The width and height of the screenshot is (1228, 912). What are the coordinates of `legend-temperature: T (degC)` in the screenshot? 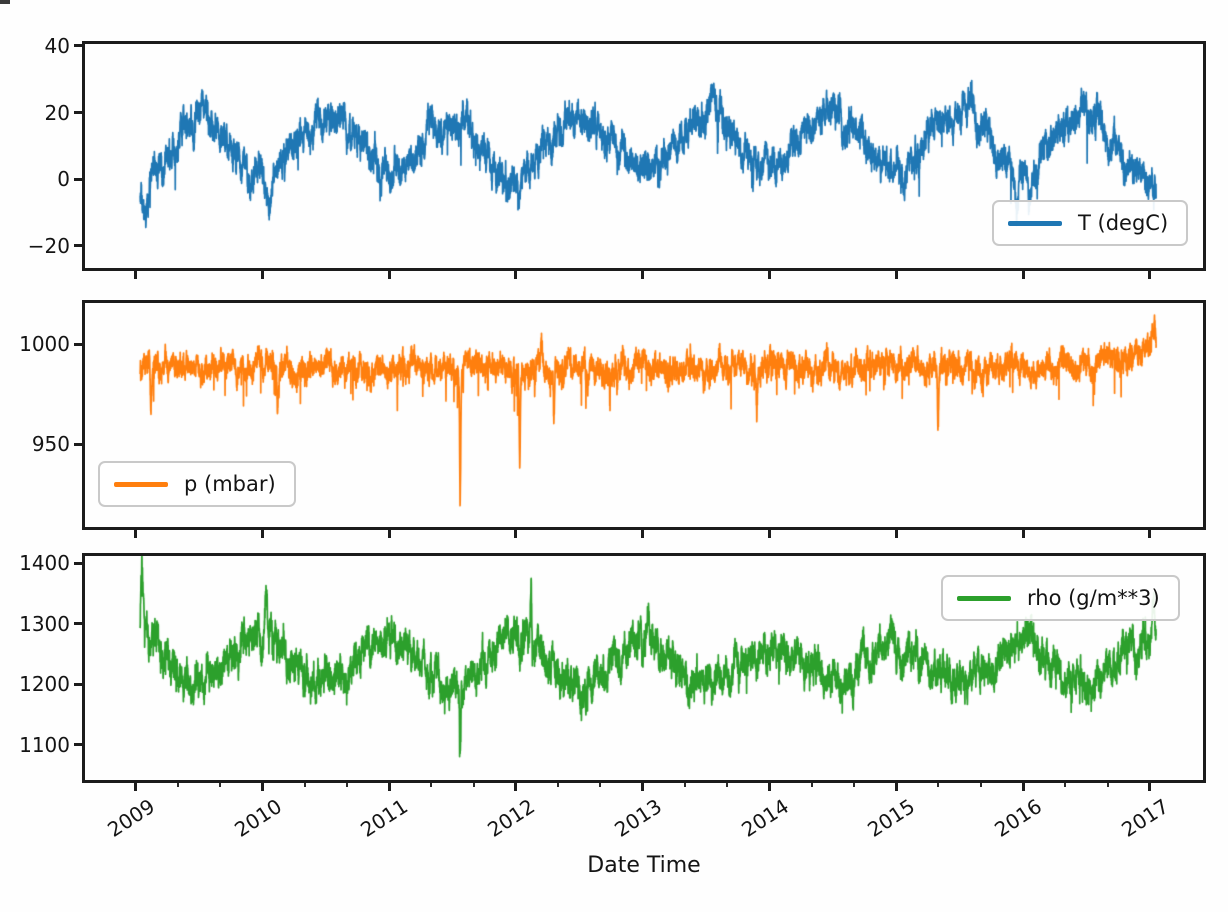 It's located at (1090, 223).